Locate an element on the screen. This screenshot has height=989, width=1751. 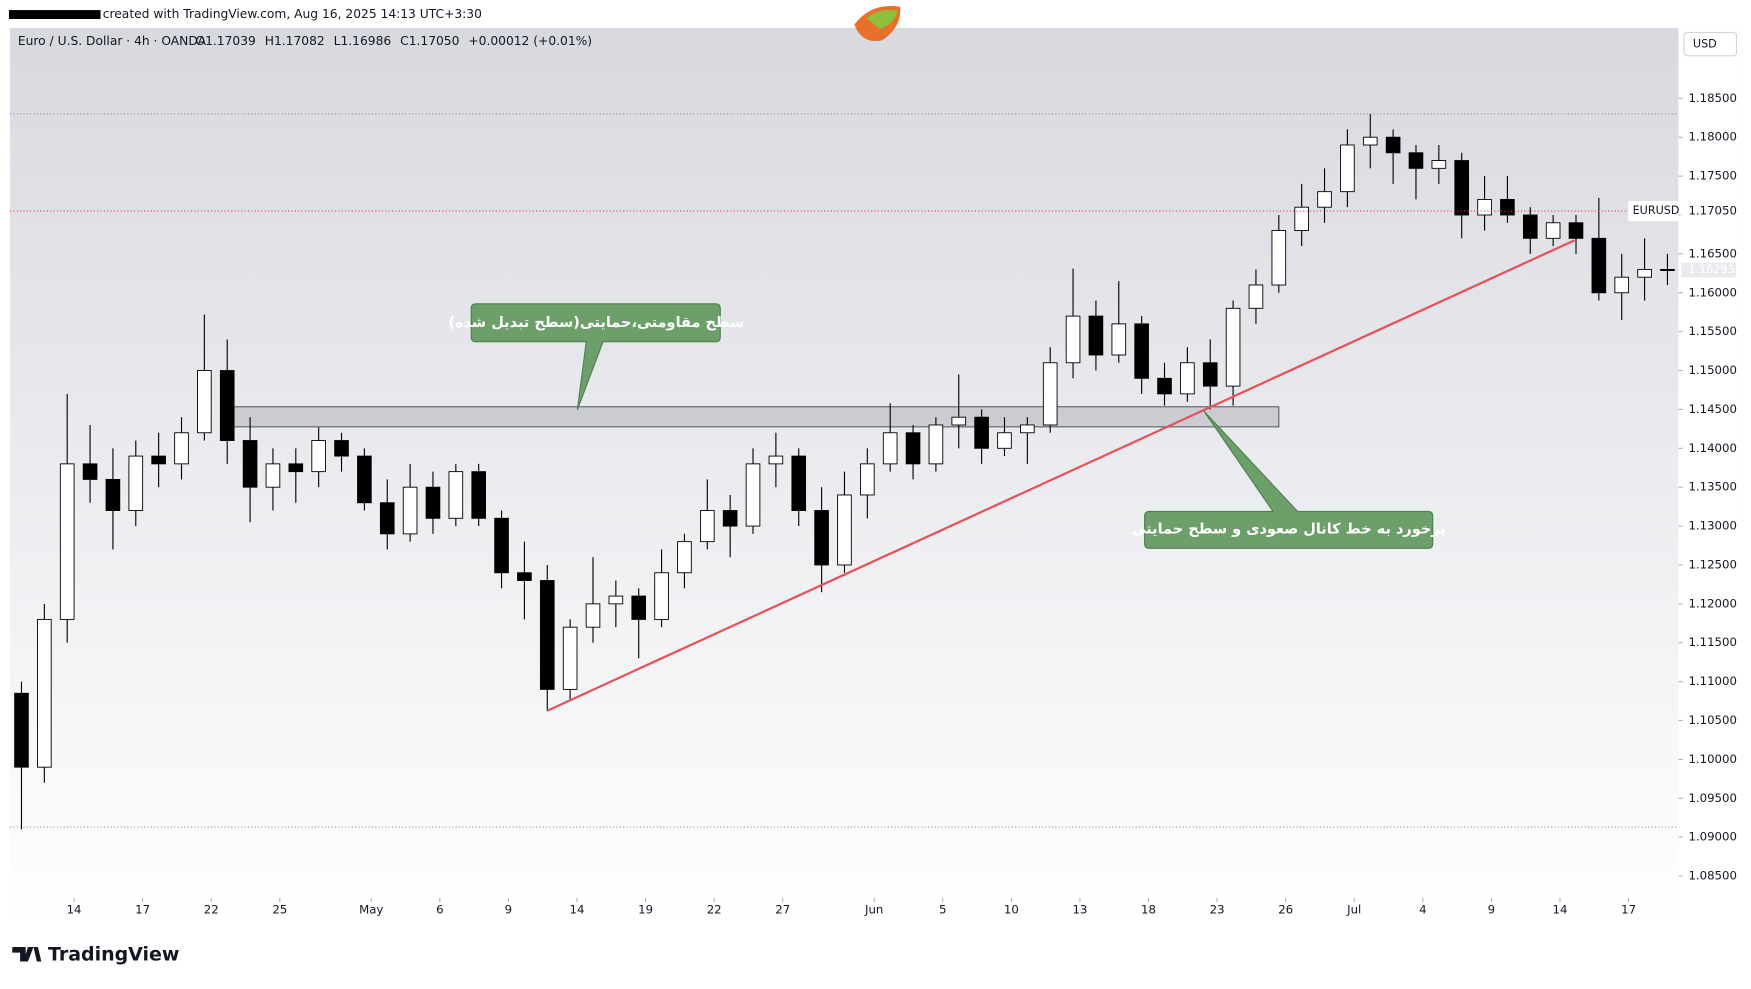
symbol-tag is located at coordinates (1653, 211).